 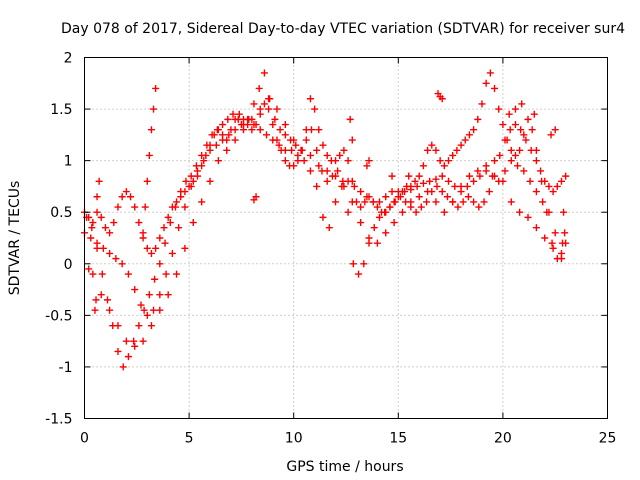 I want to click on y-axis-label: SDTVAR / TECUs, so click(x=15, y=238).